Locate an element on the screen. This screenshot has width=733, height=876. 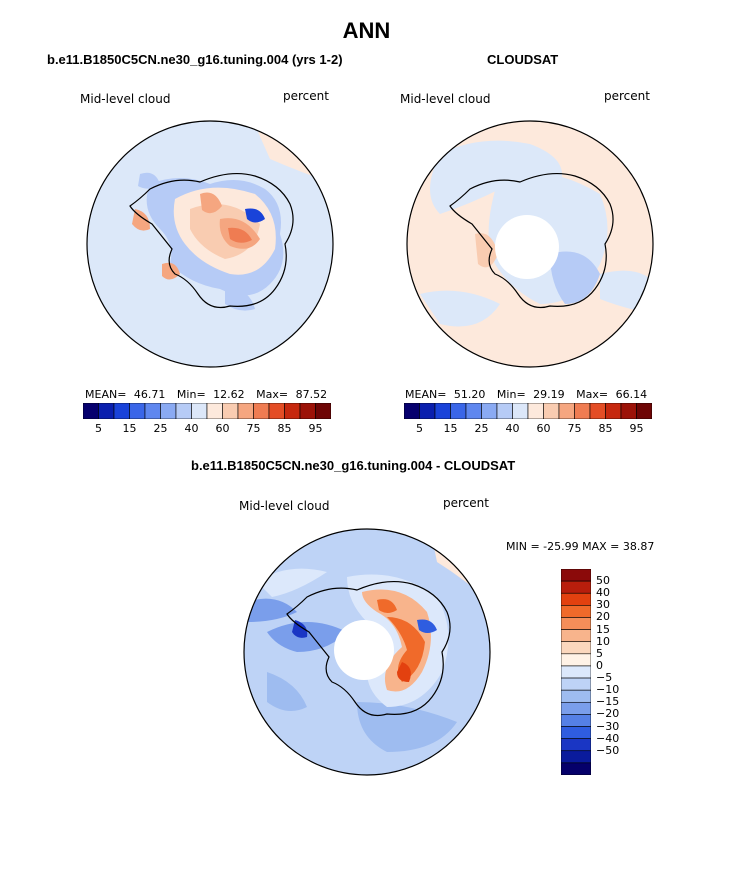
right-variable-label: Mid-level cloud is located at coordinates (445, 99).